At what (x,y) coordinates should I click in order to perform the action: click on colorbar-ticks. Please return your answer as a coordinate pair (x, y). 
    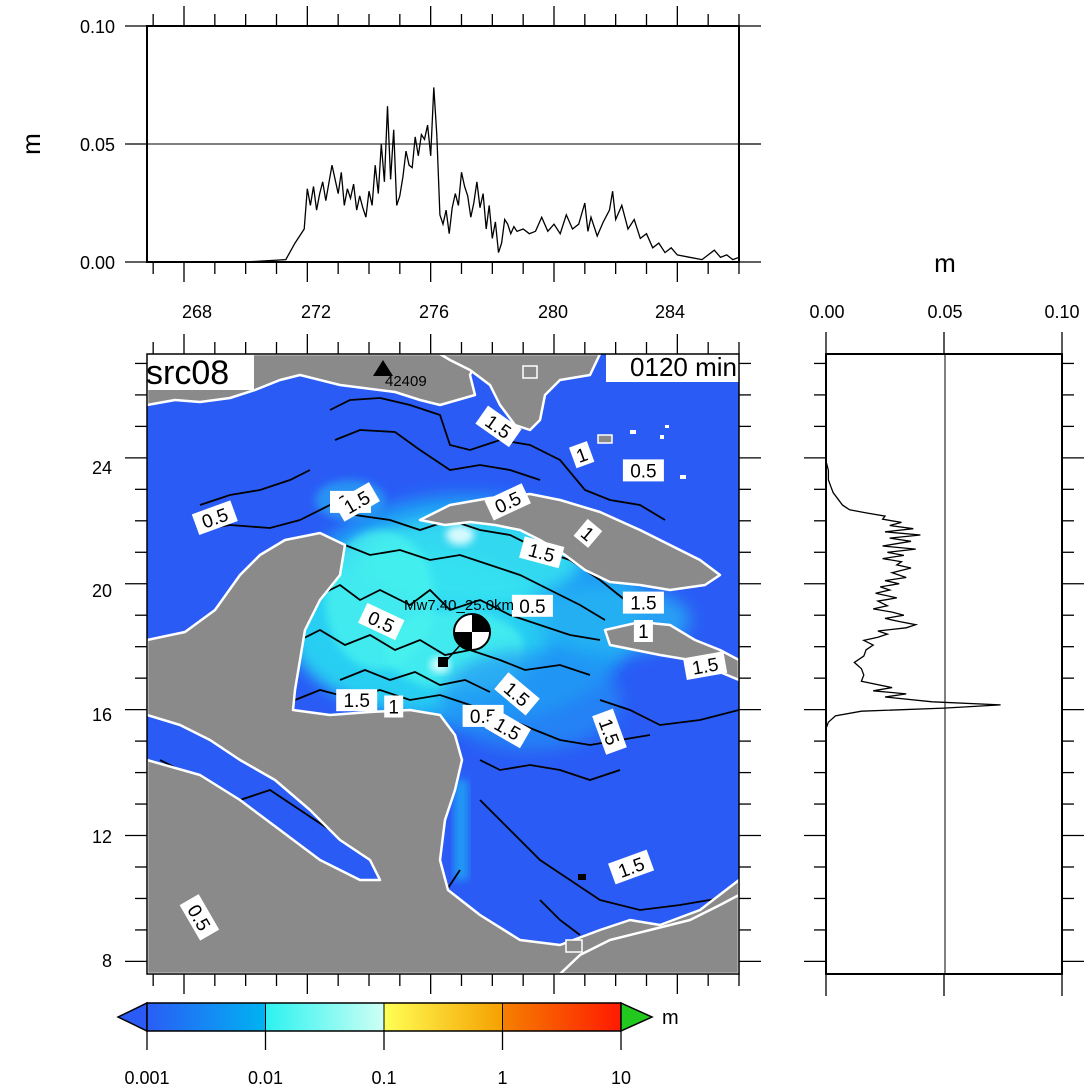
    Looking at the image, I should click on (384, 1040).